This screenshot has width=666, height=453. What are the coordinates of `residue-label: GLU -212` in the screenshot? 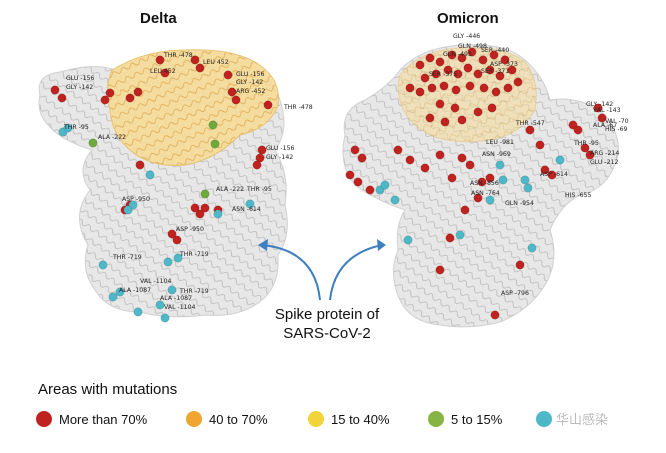 It's located at (604, 162).